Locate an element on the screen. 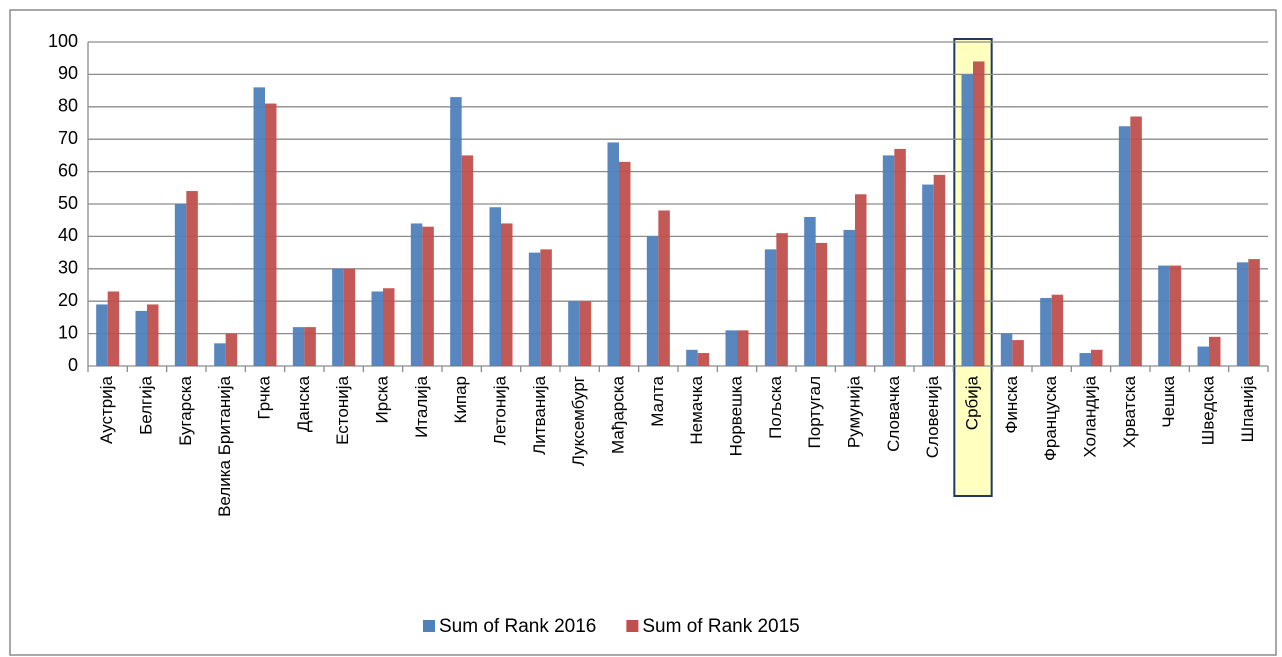  y-tick-label: 100 is located at coordinates (63, 41).